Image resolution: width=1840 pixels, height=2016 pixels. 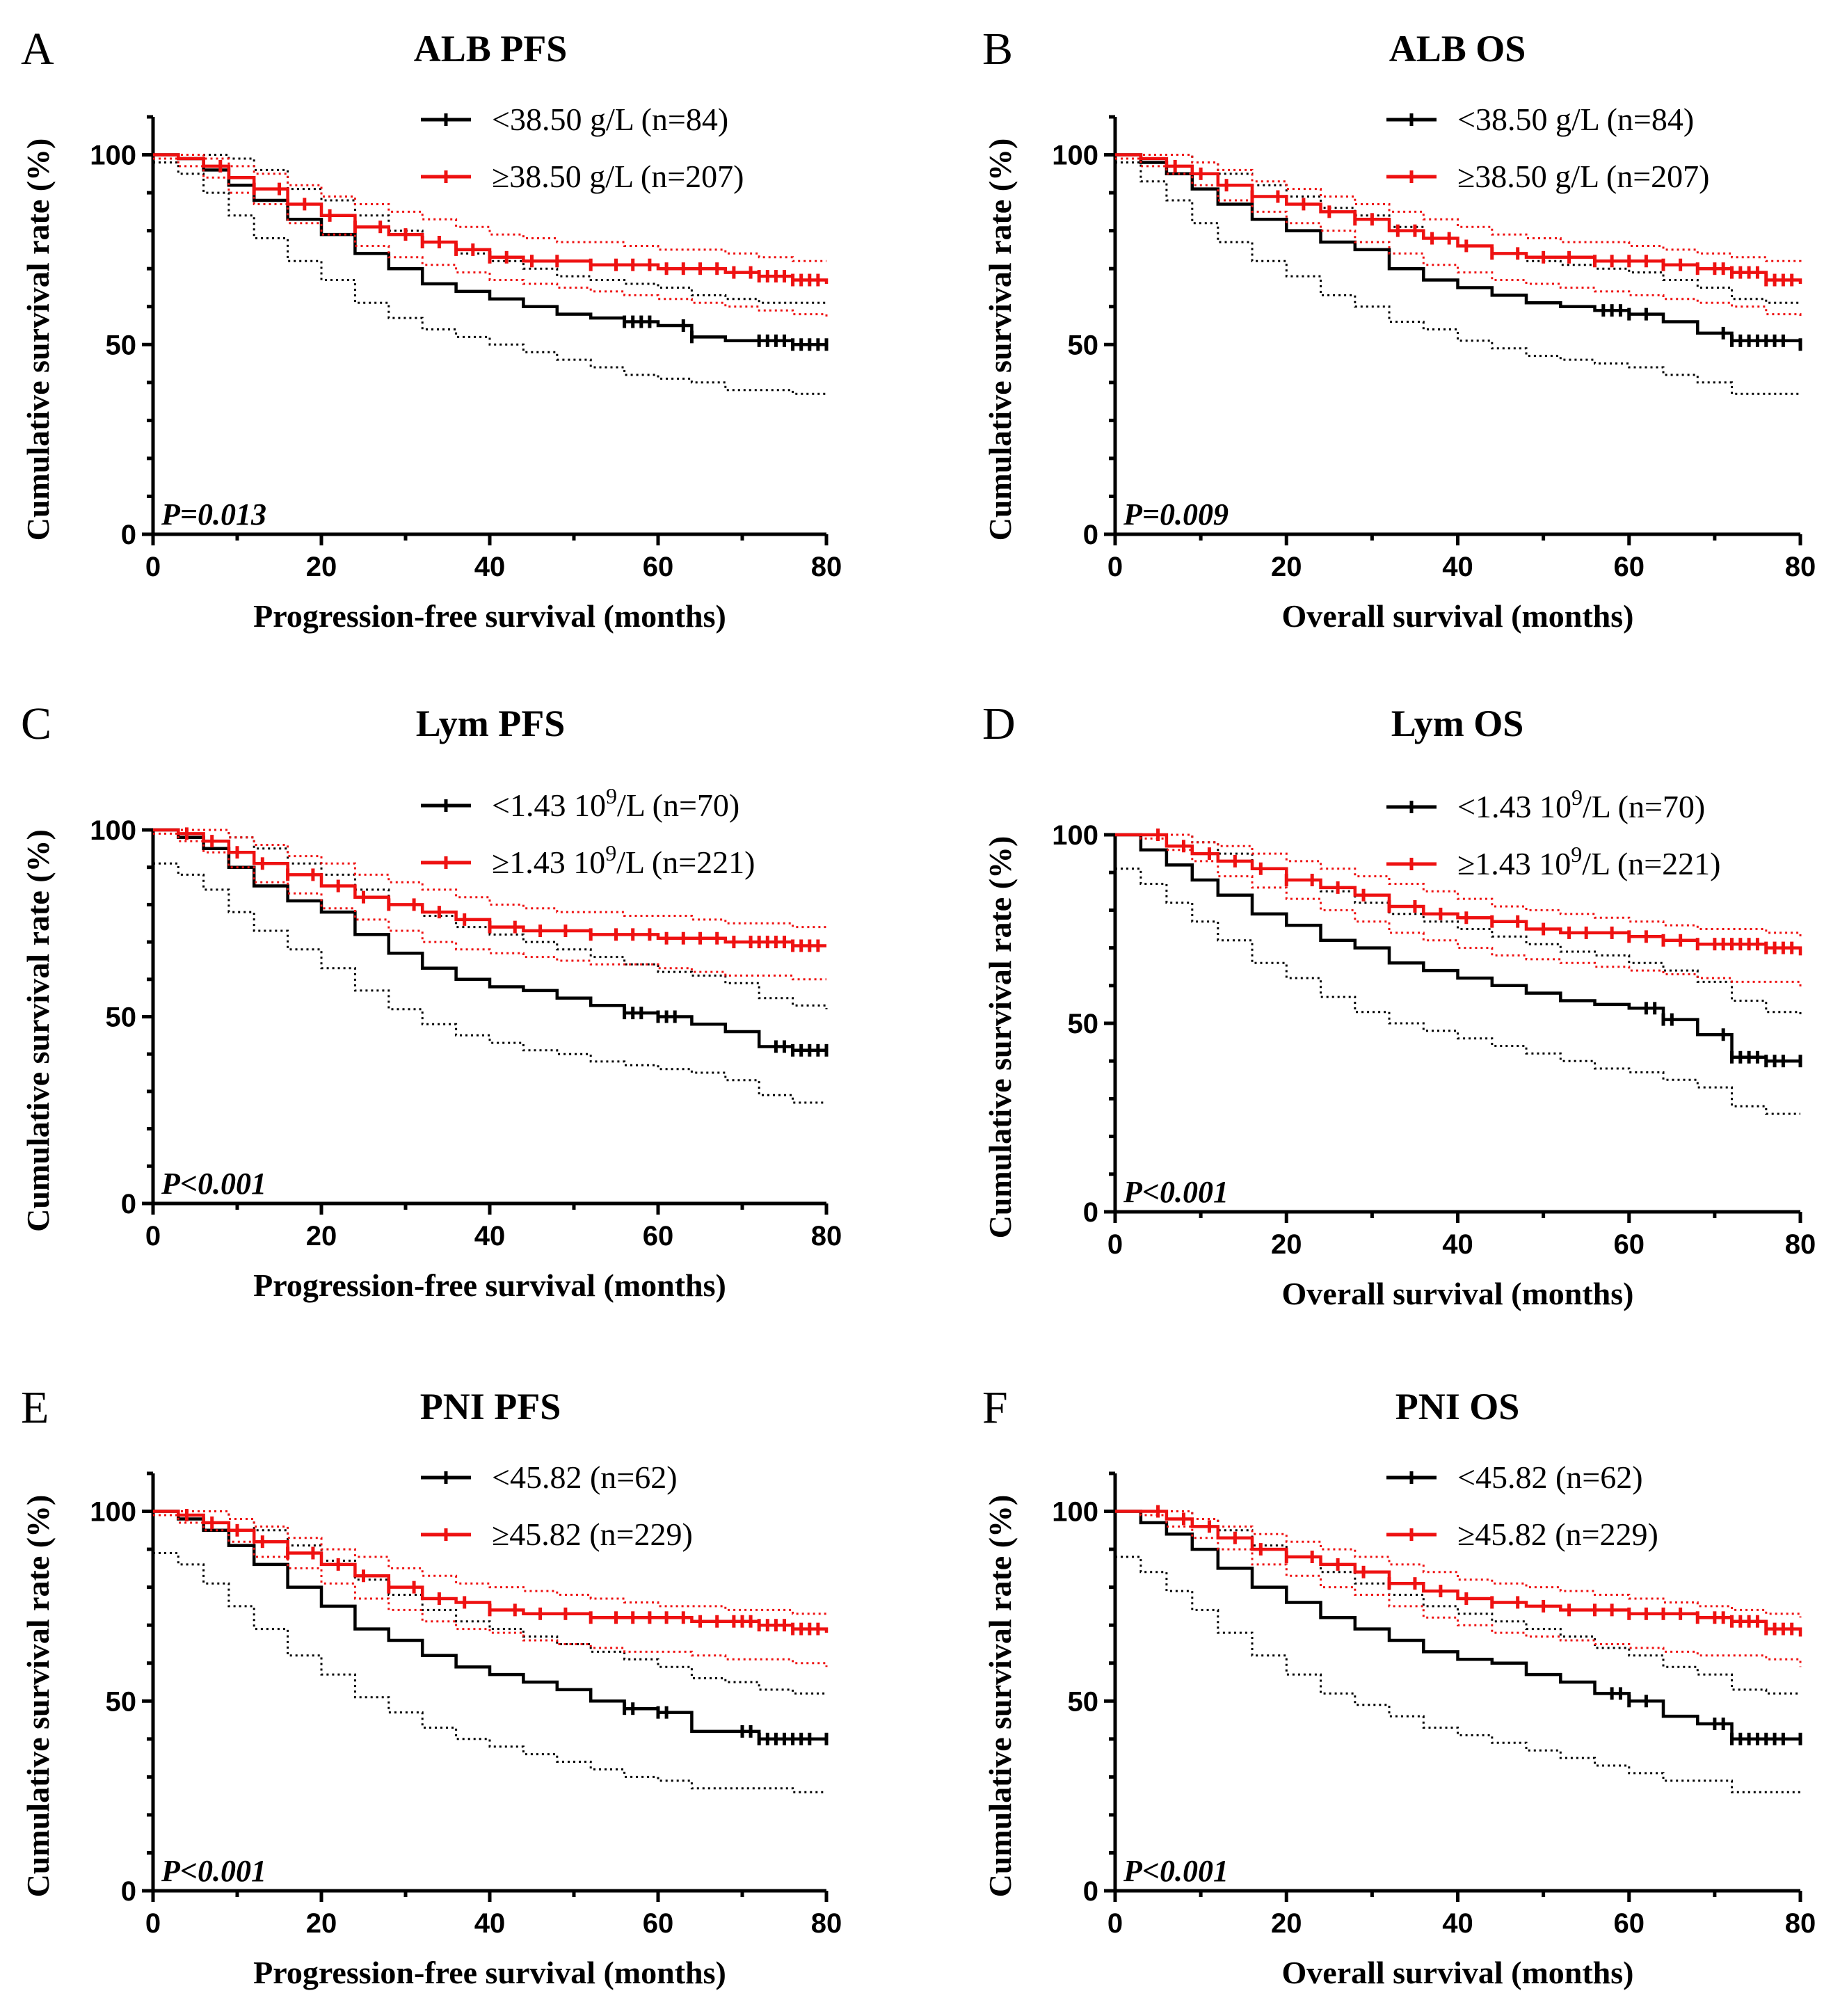 What do you see at coordinates (491, 723) in the screenshot?
I see `panel-title: Lym PFS` at bounding box center [491, 723].